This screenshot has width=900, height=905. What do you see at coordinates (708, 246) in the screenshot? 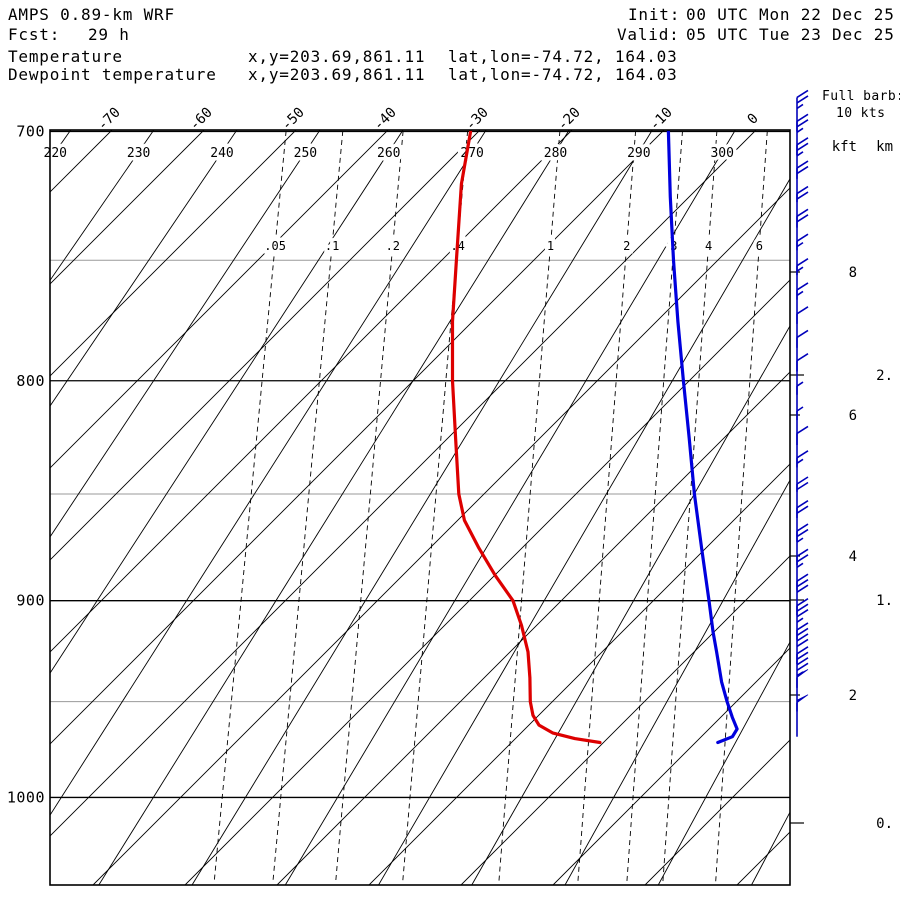
I see `mixing-ratio-label: 4` at bounding box center [708, 246].